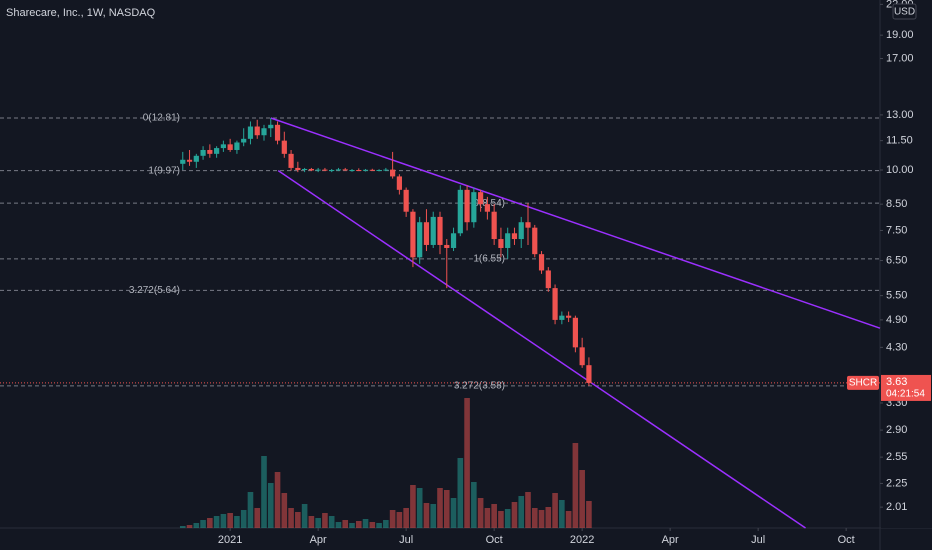 The height and width of the screenshot is (550, 932). Describe the element at coordinates (494, 540) in the screenshot. I see `x-tick-label: Oct` at that location.